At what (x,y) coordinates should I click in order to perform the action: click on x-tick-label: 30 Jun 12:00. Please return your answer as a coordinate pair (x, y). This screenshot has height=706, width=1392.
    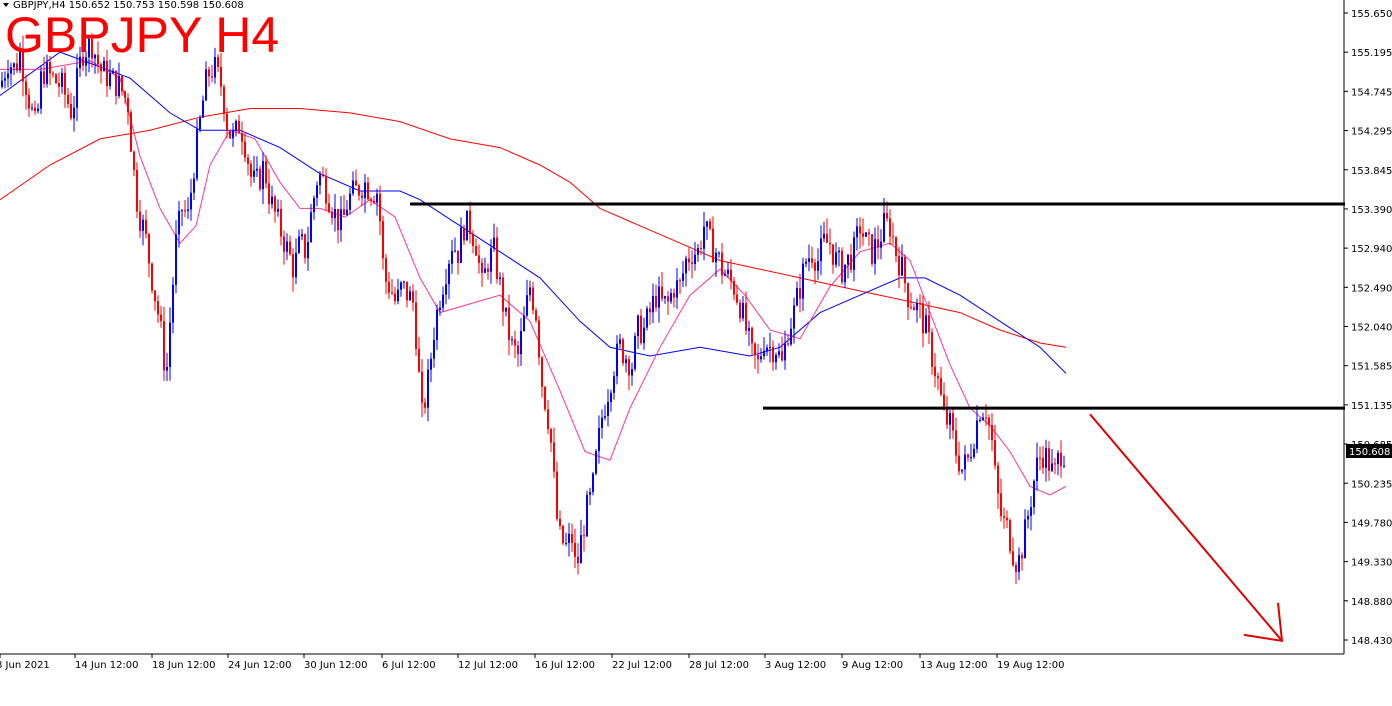
    Looking at the image, I should click on (336, 665).